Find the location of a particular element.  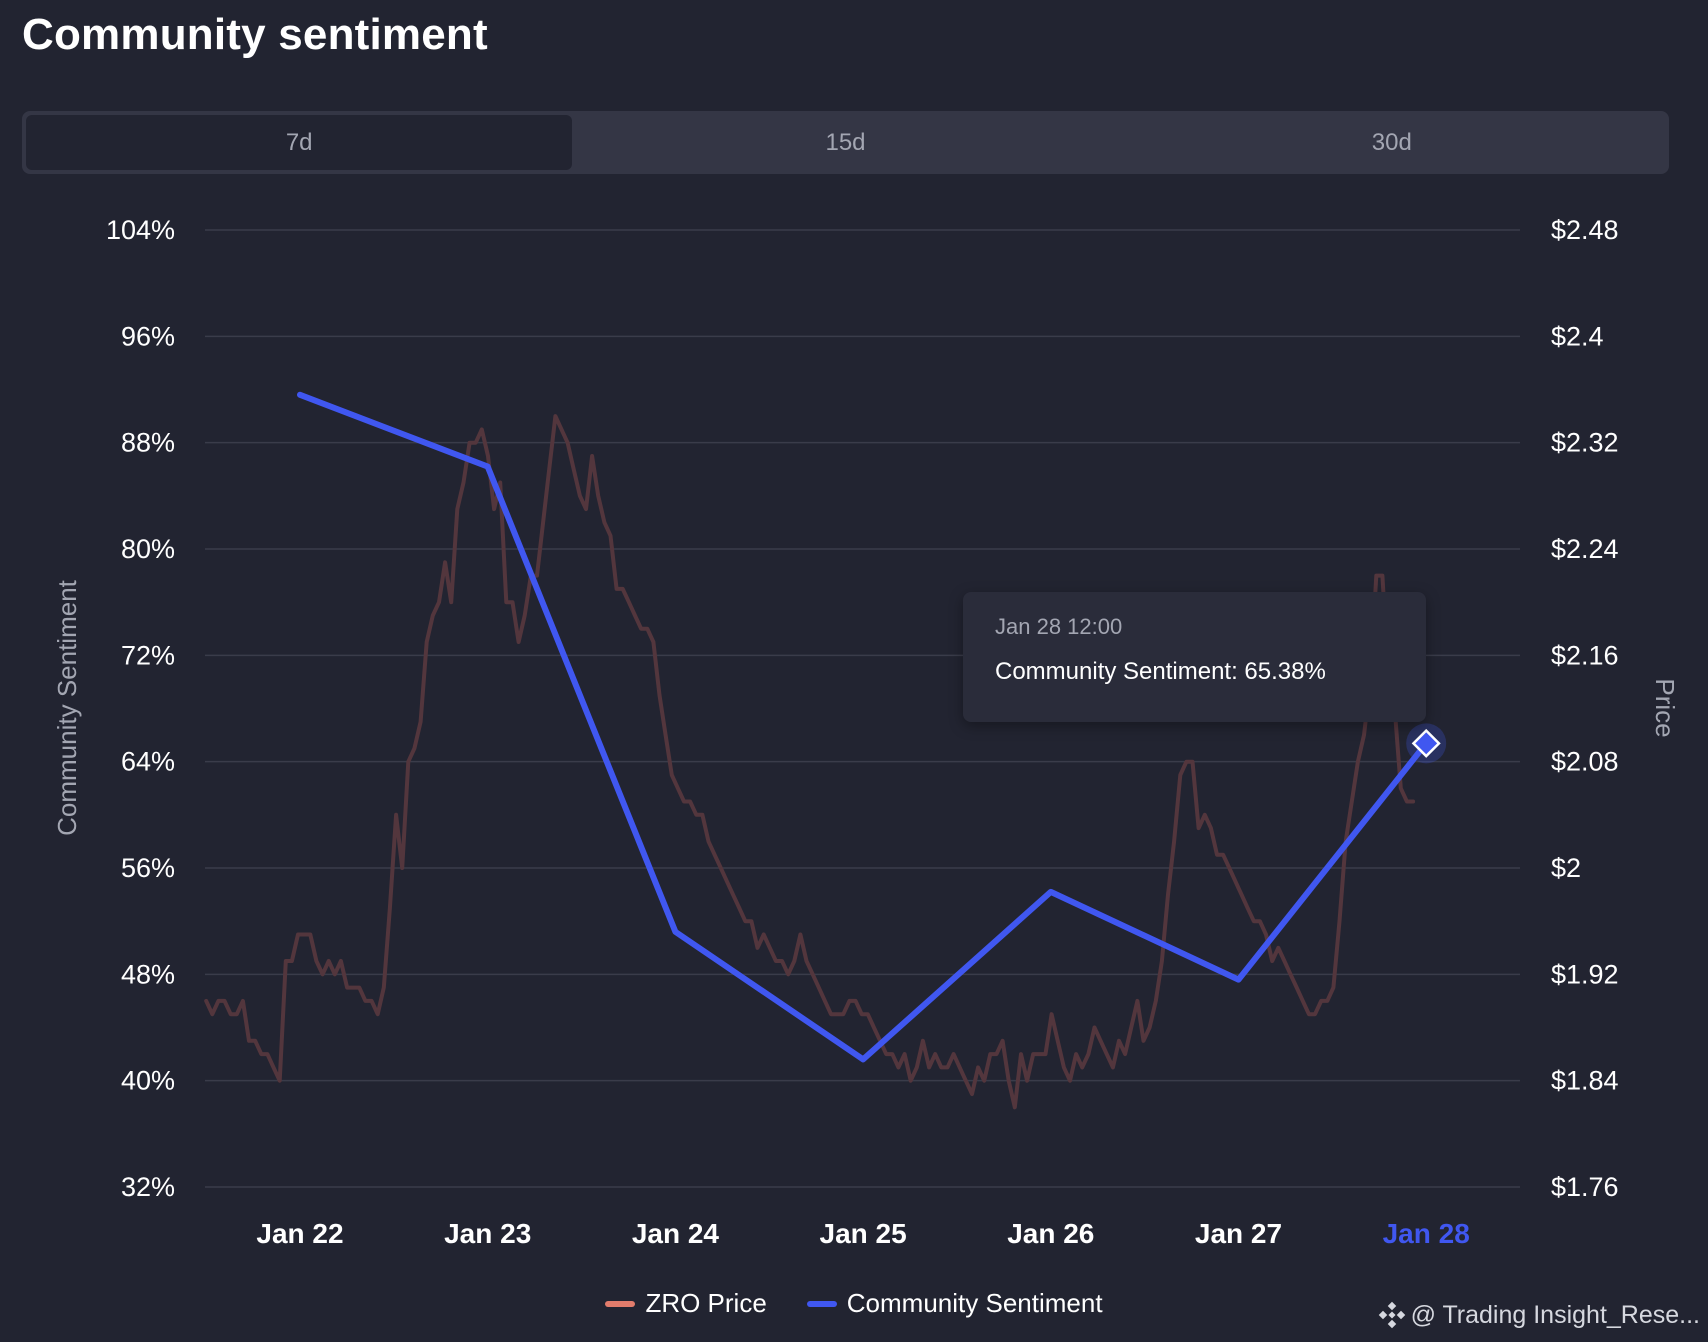

right-axis-label: Price is located at coordinates (1665, 707).